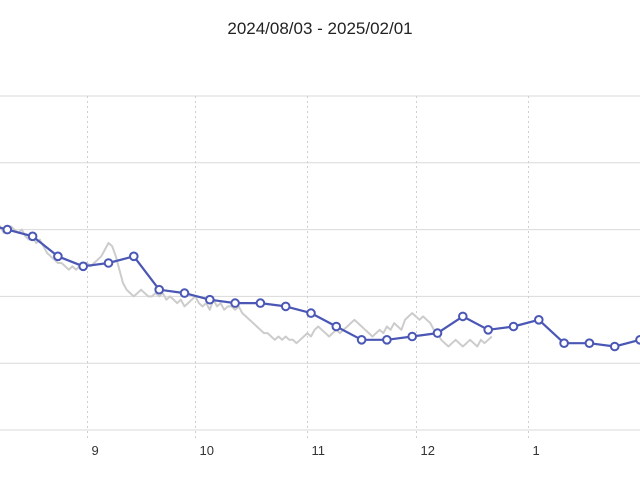 This screenshot has width=640, height=479. I want to click on x-tick-label: 11, so click(319, 450).